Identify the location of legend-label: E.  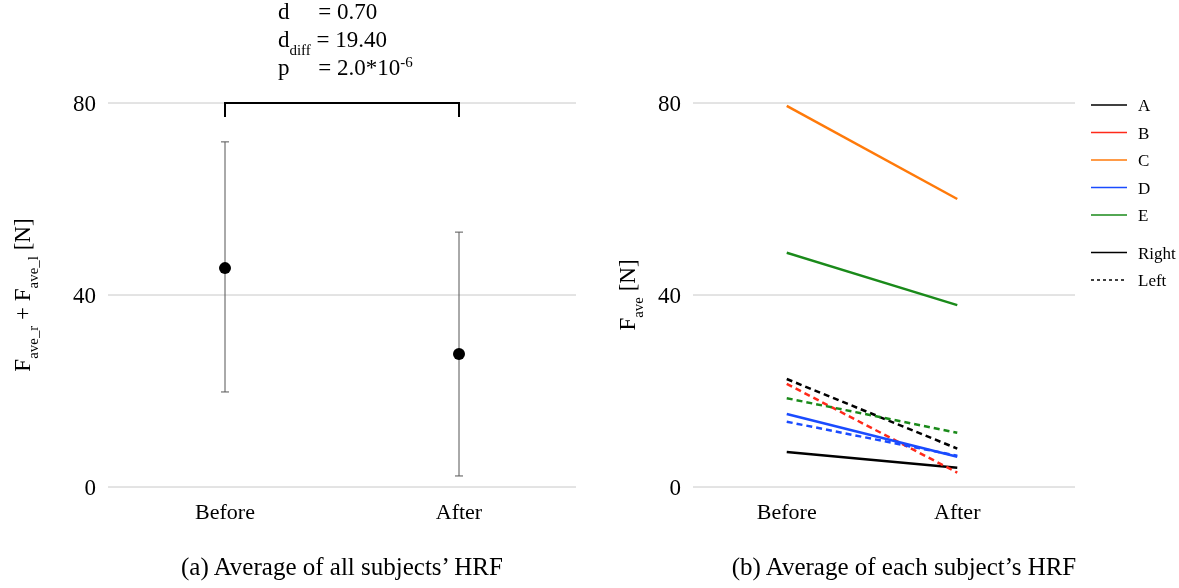
(1143, 215).